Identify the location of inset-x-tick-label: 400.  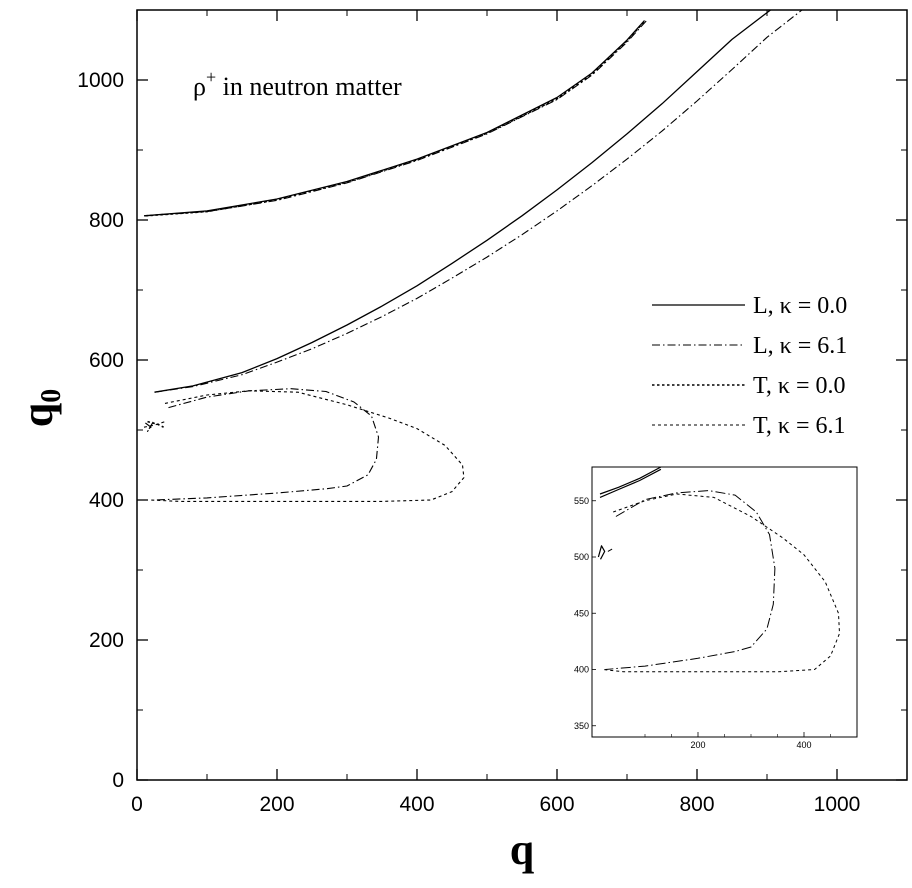
(803, 745).